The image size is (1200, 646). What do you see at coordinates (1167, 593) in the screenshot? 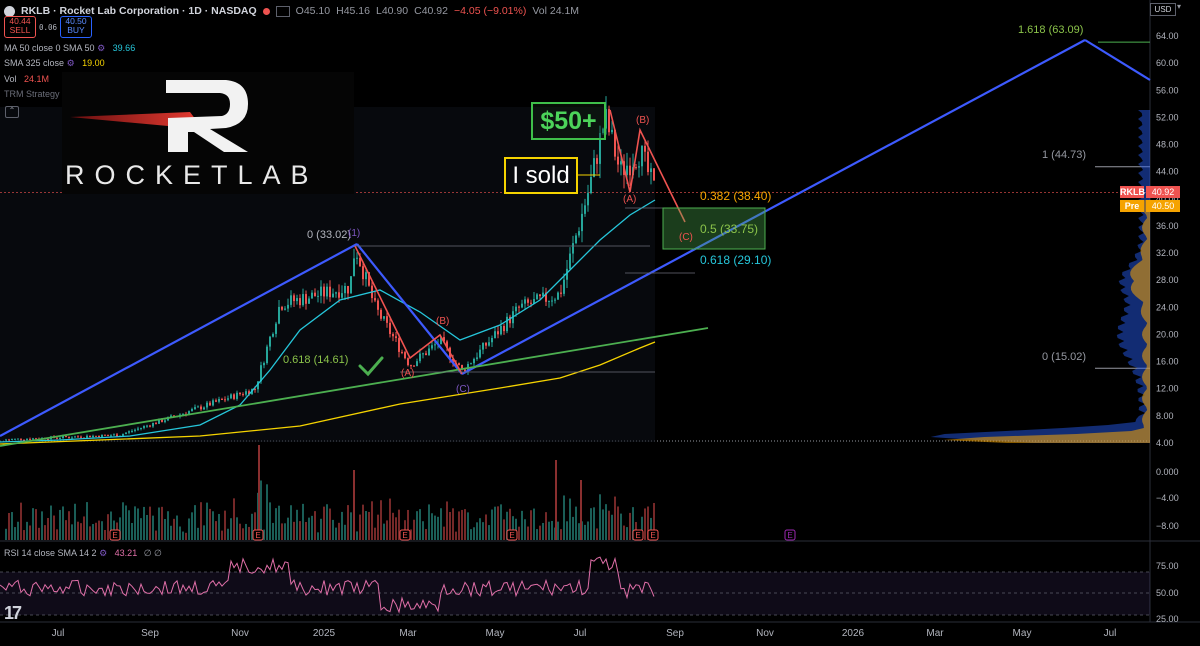
I see `rsi-axis-label: 50.00` at bounding box center [1167, 593].